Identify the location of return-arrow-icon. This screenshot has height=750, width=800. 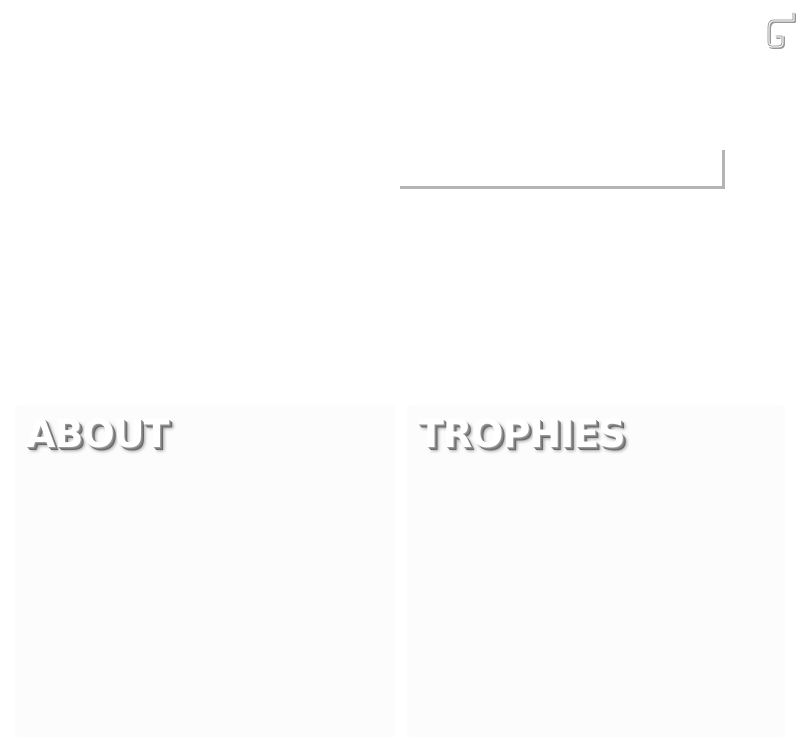
(779, 30).